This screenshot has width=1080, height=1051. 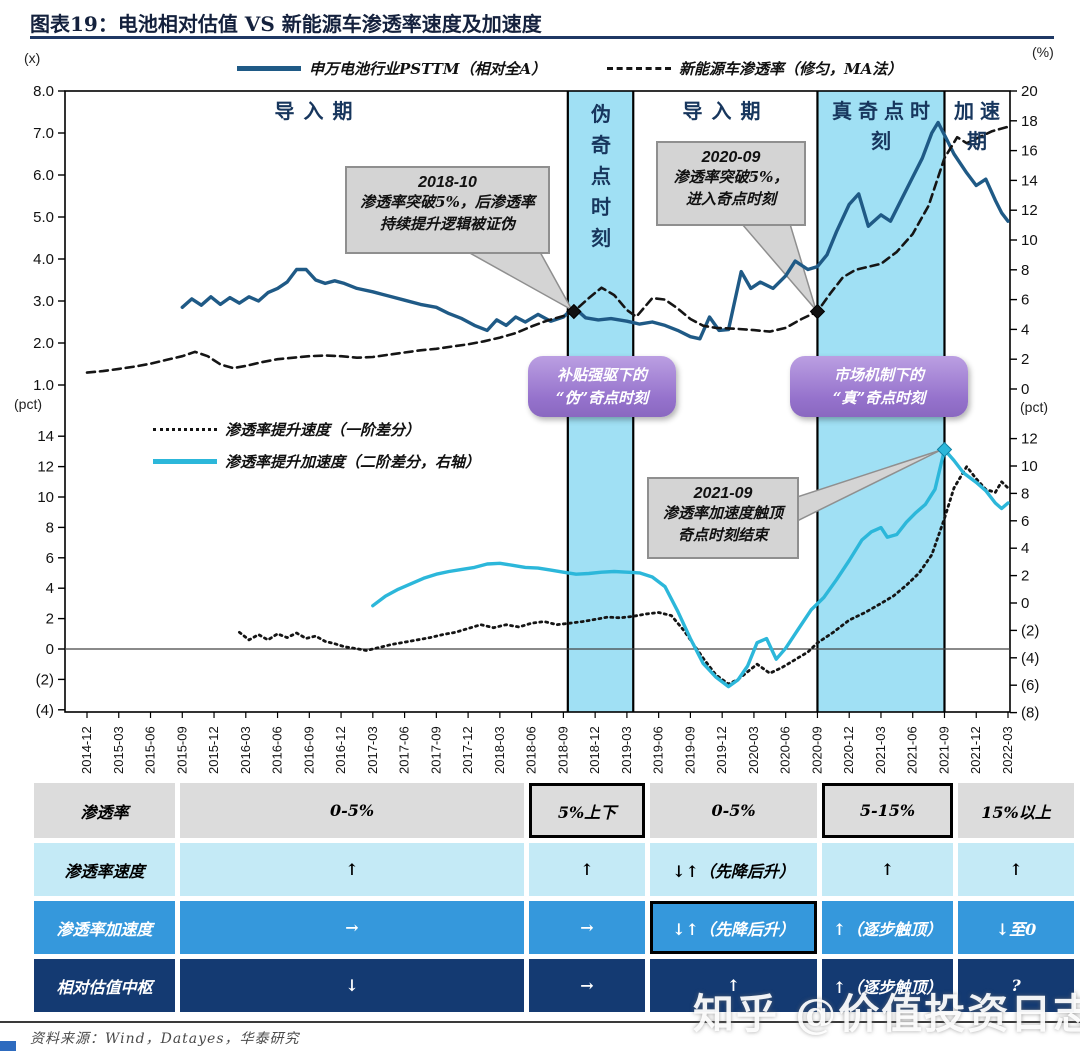 What do you see at coordinates (118, 750) in the screenshot?
I see `x-tick-label: 2015-03` at bounding box center [118, 750].